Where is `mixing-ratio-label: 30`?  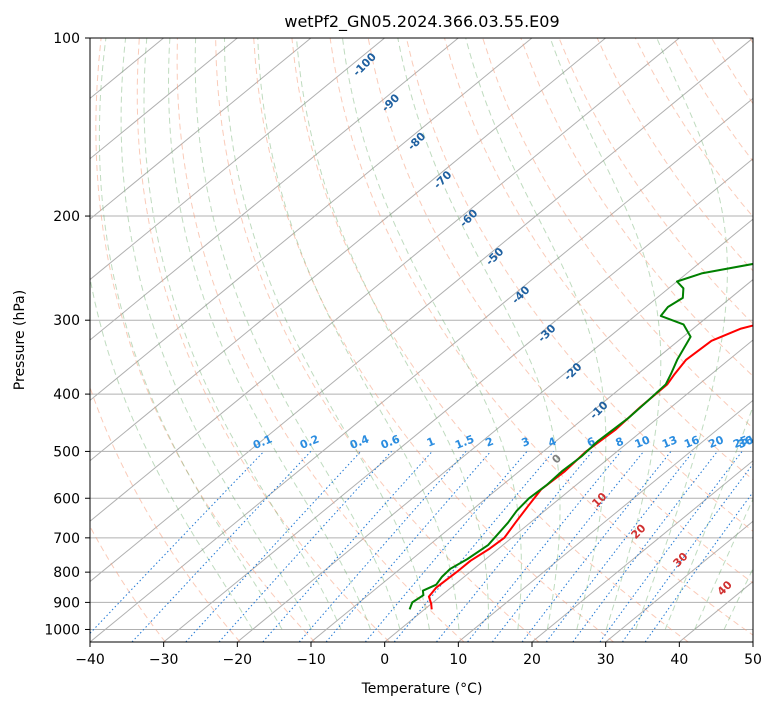
mixing-ratio-label: 30 is located at coordinates (745, 442).